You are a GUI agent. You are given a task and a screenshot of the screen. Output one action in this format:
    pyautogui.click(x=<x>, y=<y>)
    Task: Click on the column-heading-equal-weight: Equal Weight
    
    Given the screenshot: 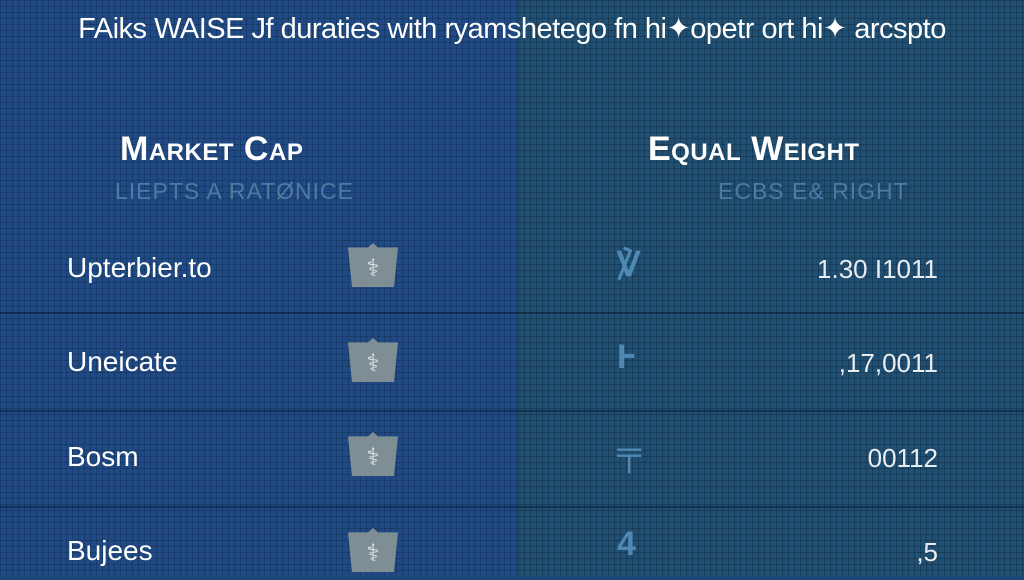 What is the action you would take?
    pyautogui.click(x=754, y=149)
    